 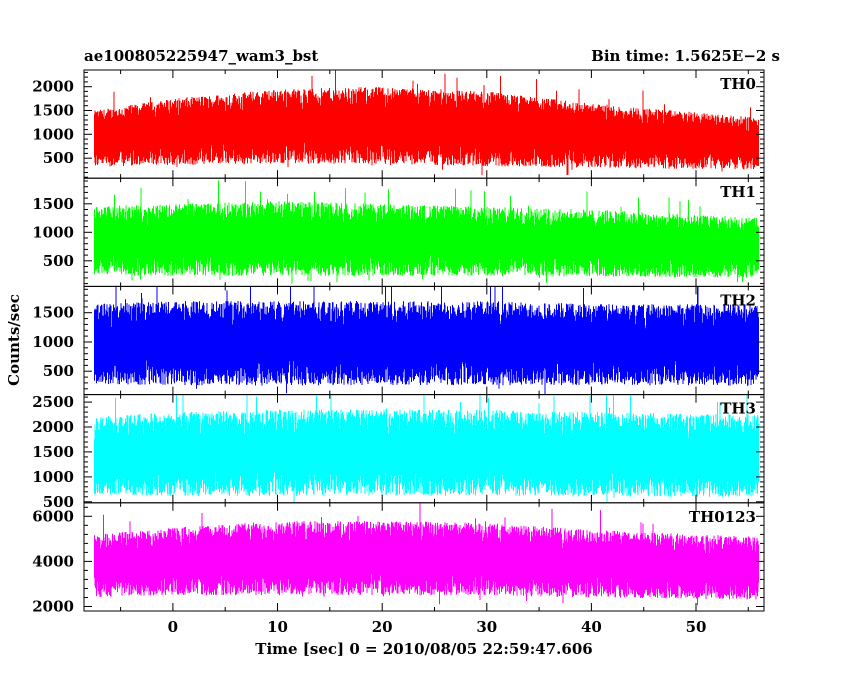 I want to click on series-th0, so click(x=426, y=123).